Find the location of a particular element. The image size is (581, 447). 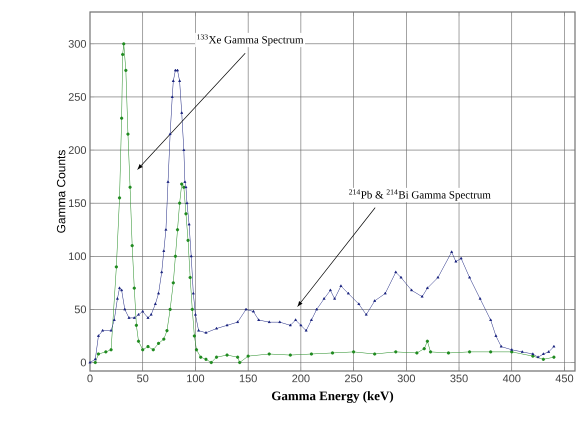

y-tick-label: 200 is located at coordinates (77, 150).